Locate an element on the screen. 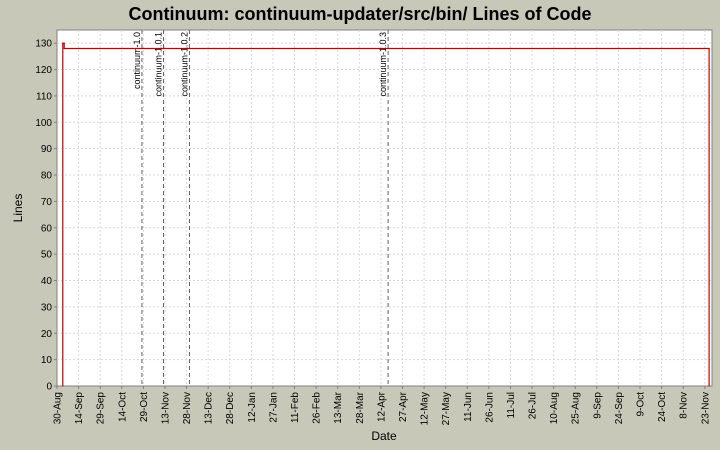  x-tick-label: 25-Aug is located at coordinates (576, 408).